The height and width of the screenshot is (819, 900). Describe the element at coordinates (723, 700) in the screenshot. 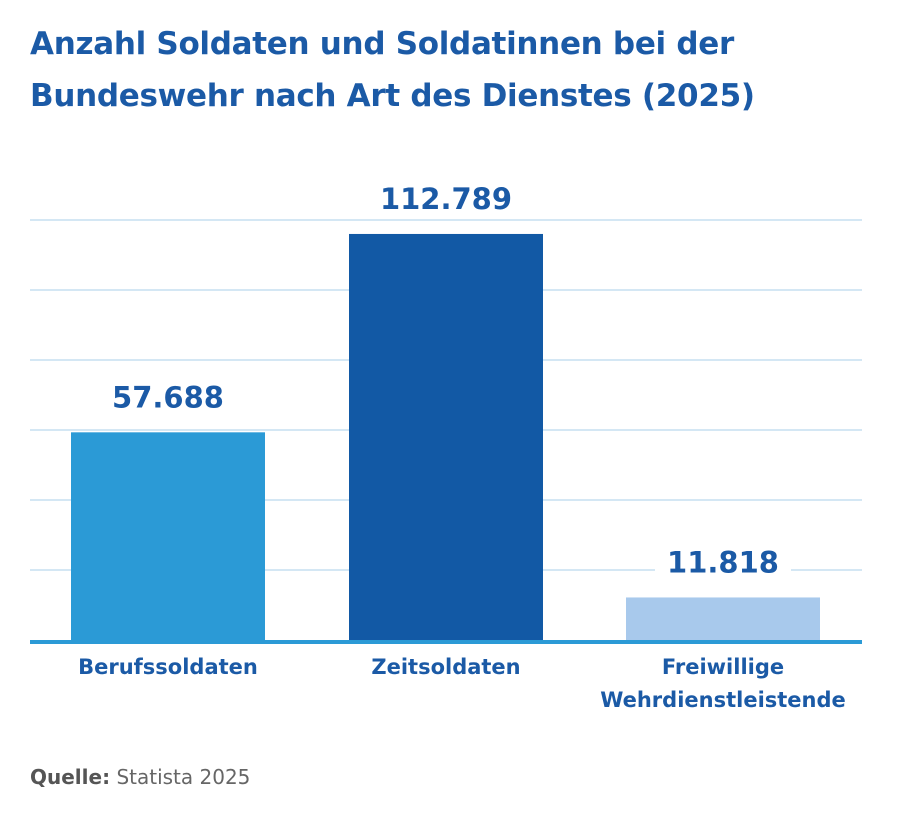

I see `category-label-line: Wehrdienstleistende` at that location.